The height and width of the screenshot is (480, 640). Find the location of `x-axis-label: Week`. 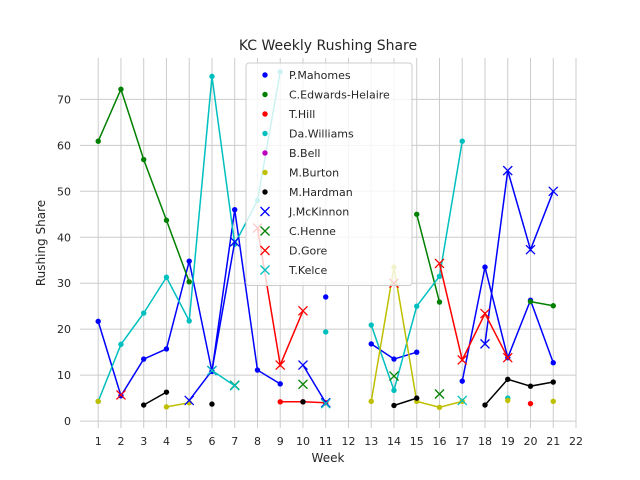

x-axis-label: Week is located at coordinates (328, 458).